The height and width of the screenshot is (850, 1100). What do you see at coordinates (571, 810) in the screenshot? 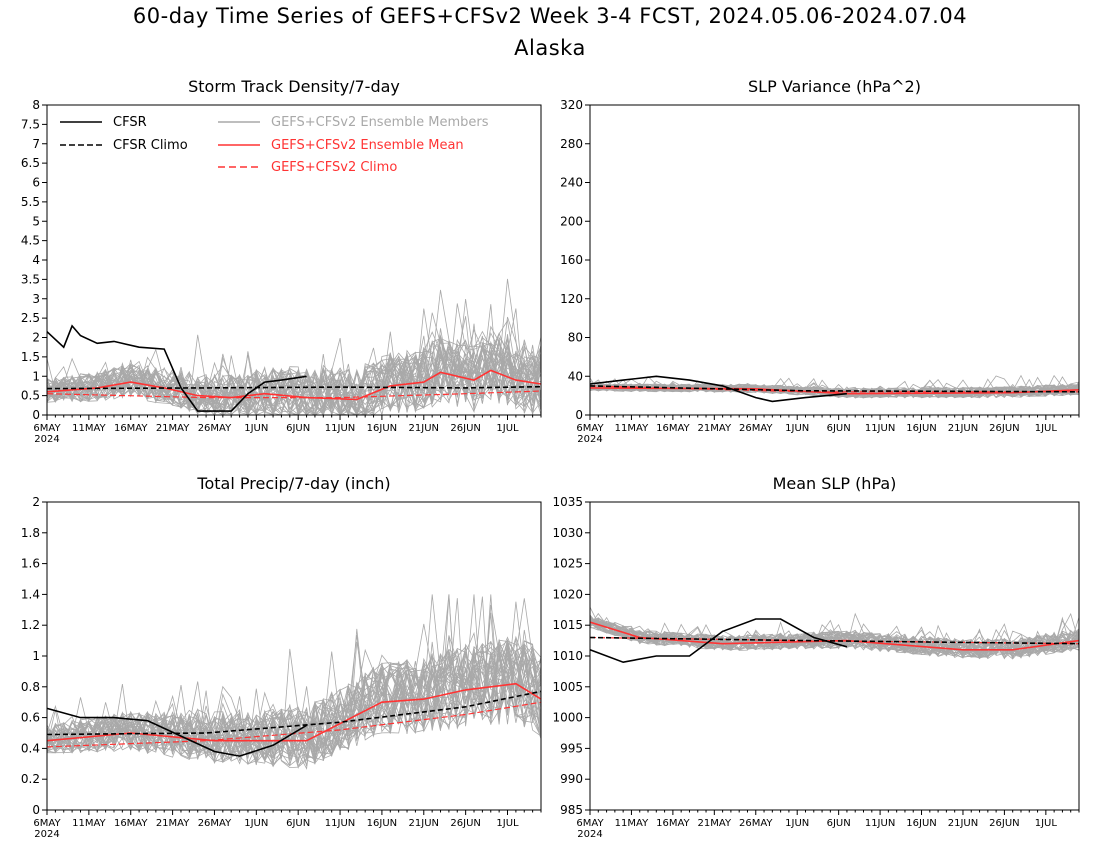
I see `y-tick-label: 985` at bounding box center [571, 810].